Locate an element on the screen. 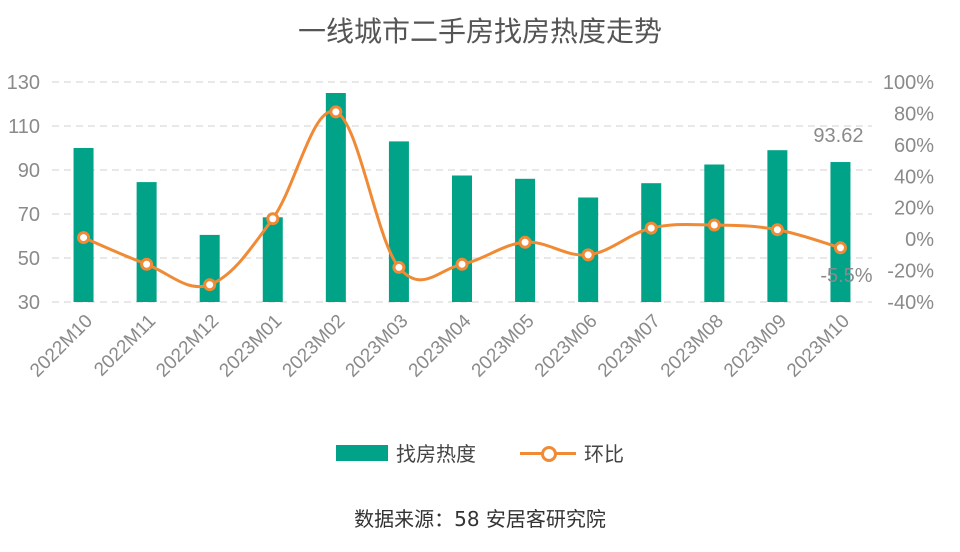  y-left-tick-label: 70 is located at coordinates (29, 215).